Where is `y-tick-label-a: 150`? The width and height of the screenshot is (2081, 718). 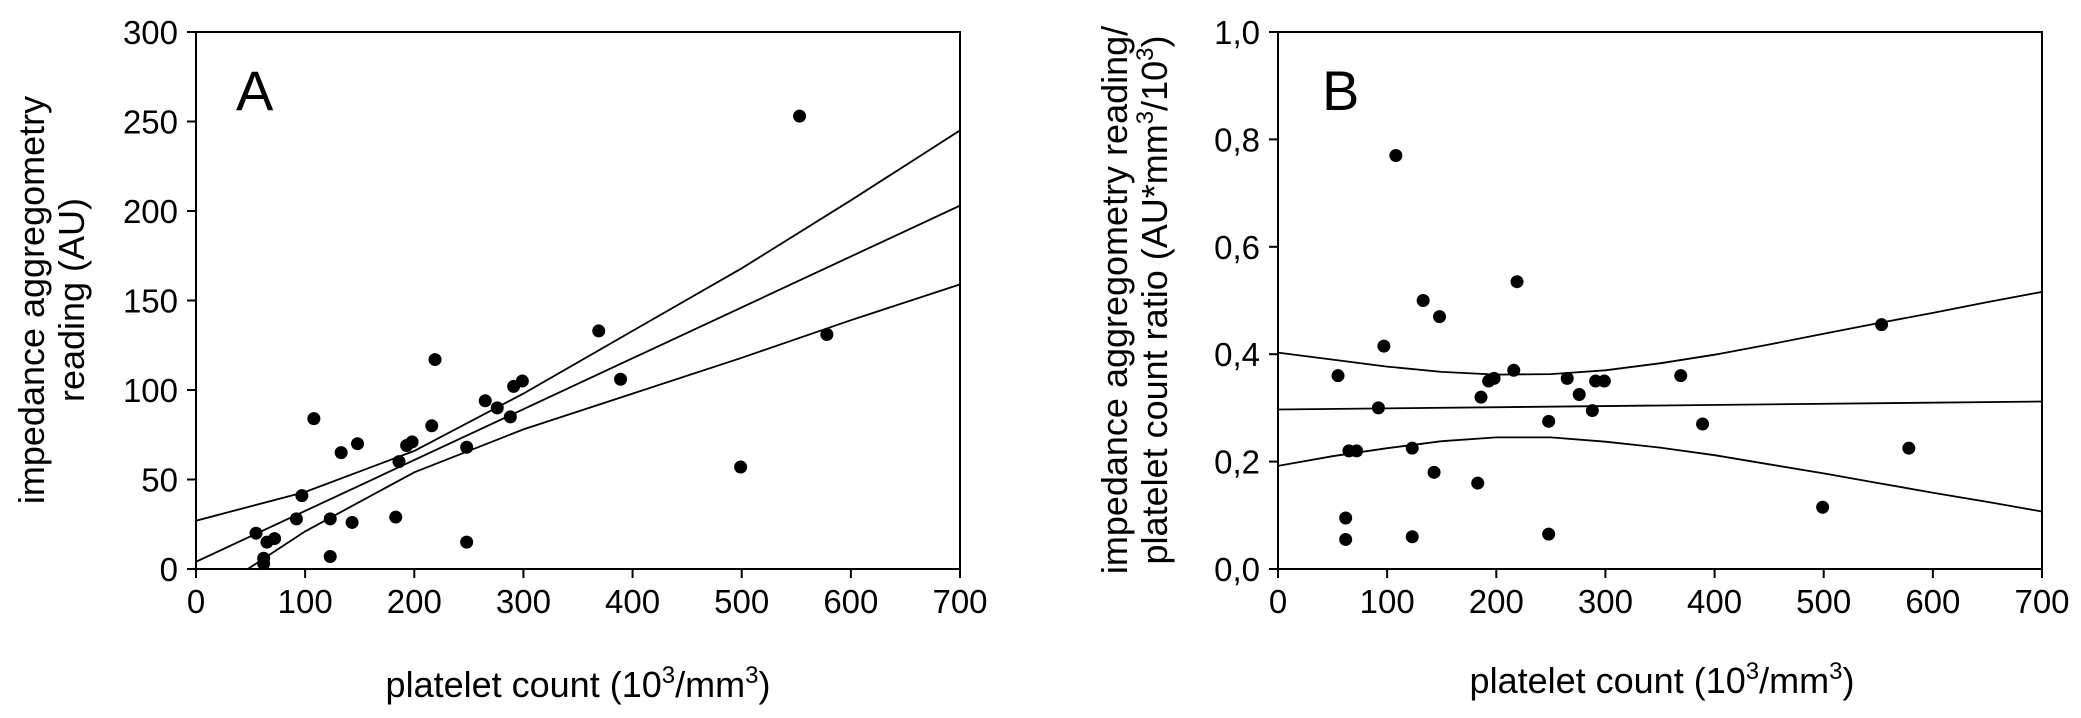
y-tick-label-a: 150 is located at coordinates (150, 301).